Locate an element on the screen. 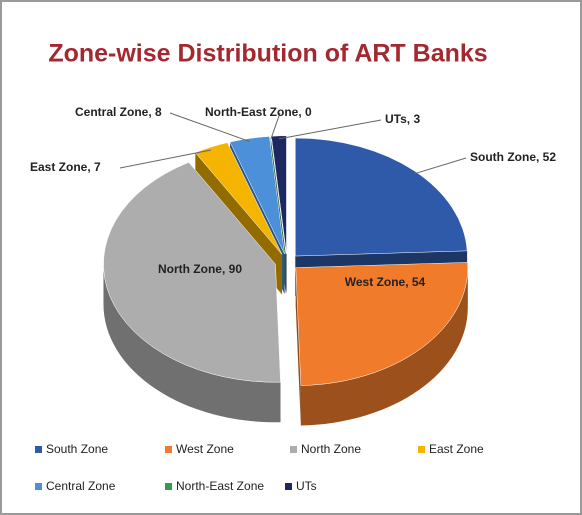  data-label: UTs, 3 is located at coordinates (402, 119).